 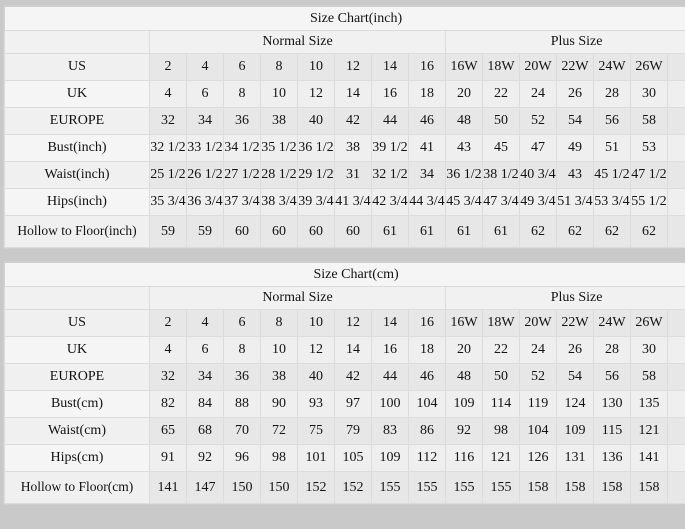 I want to click on cell-waist-cm-0: 65, so click(x=168, y=431).